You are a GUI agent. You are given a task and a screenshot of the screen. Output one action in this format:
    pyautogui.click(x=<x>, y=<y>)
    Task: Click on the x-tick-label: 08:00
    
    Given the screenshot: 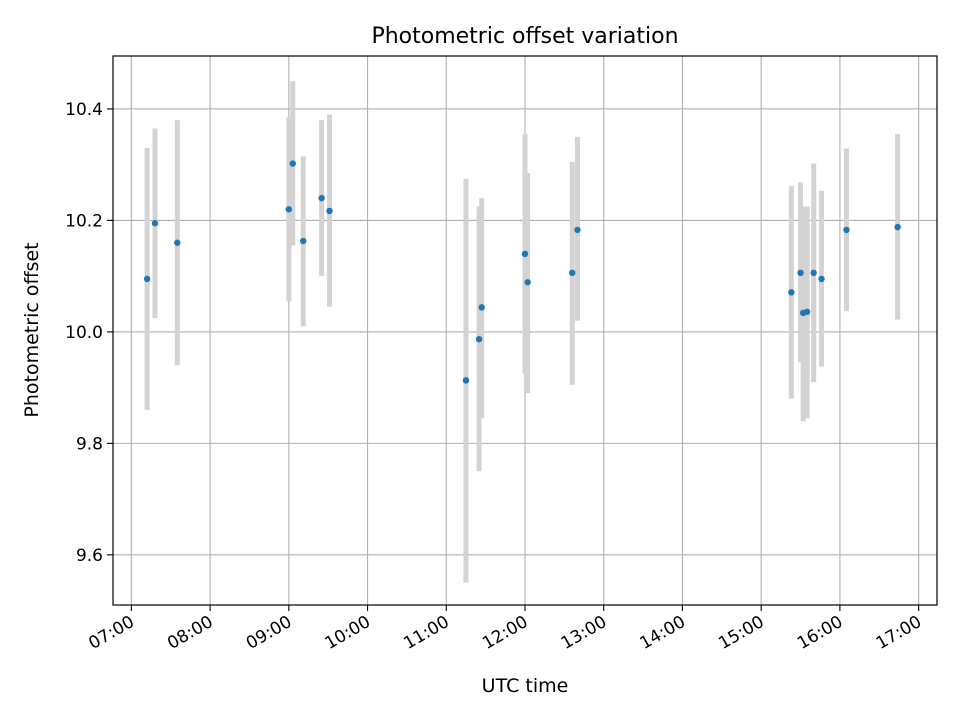 What is the action you would take?
    pyautogui.click(x=190, y=633)
    